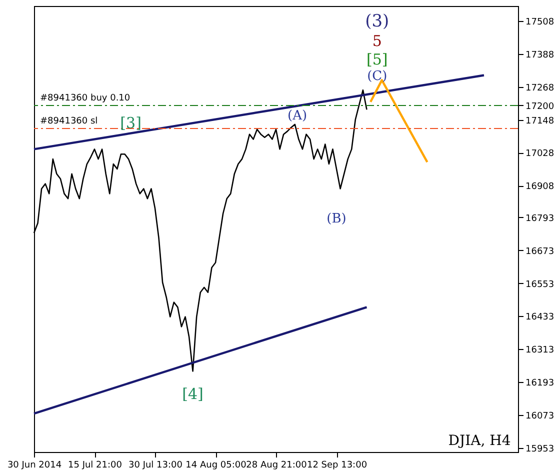  I want to click on annotation: (C), so click(377, 76).